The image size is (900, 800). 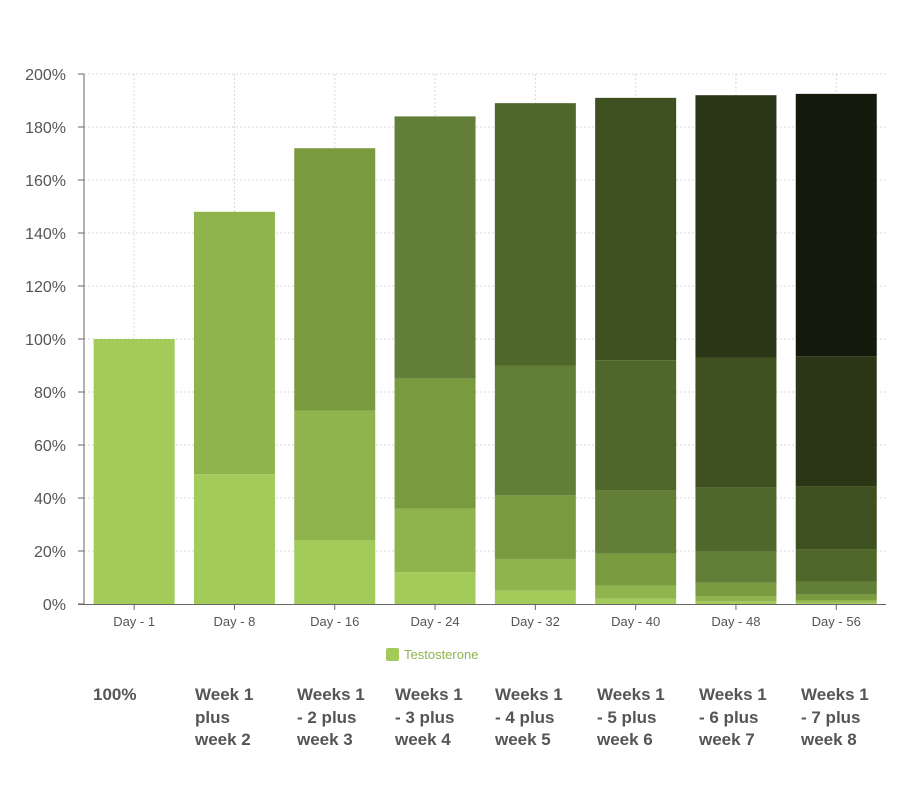 I want to click on category-caption: 100%, so click(x=139, y=695).